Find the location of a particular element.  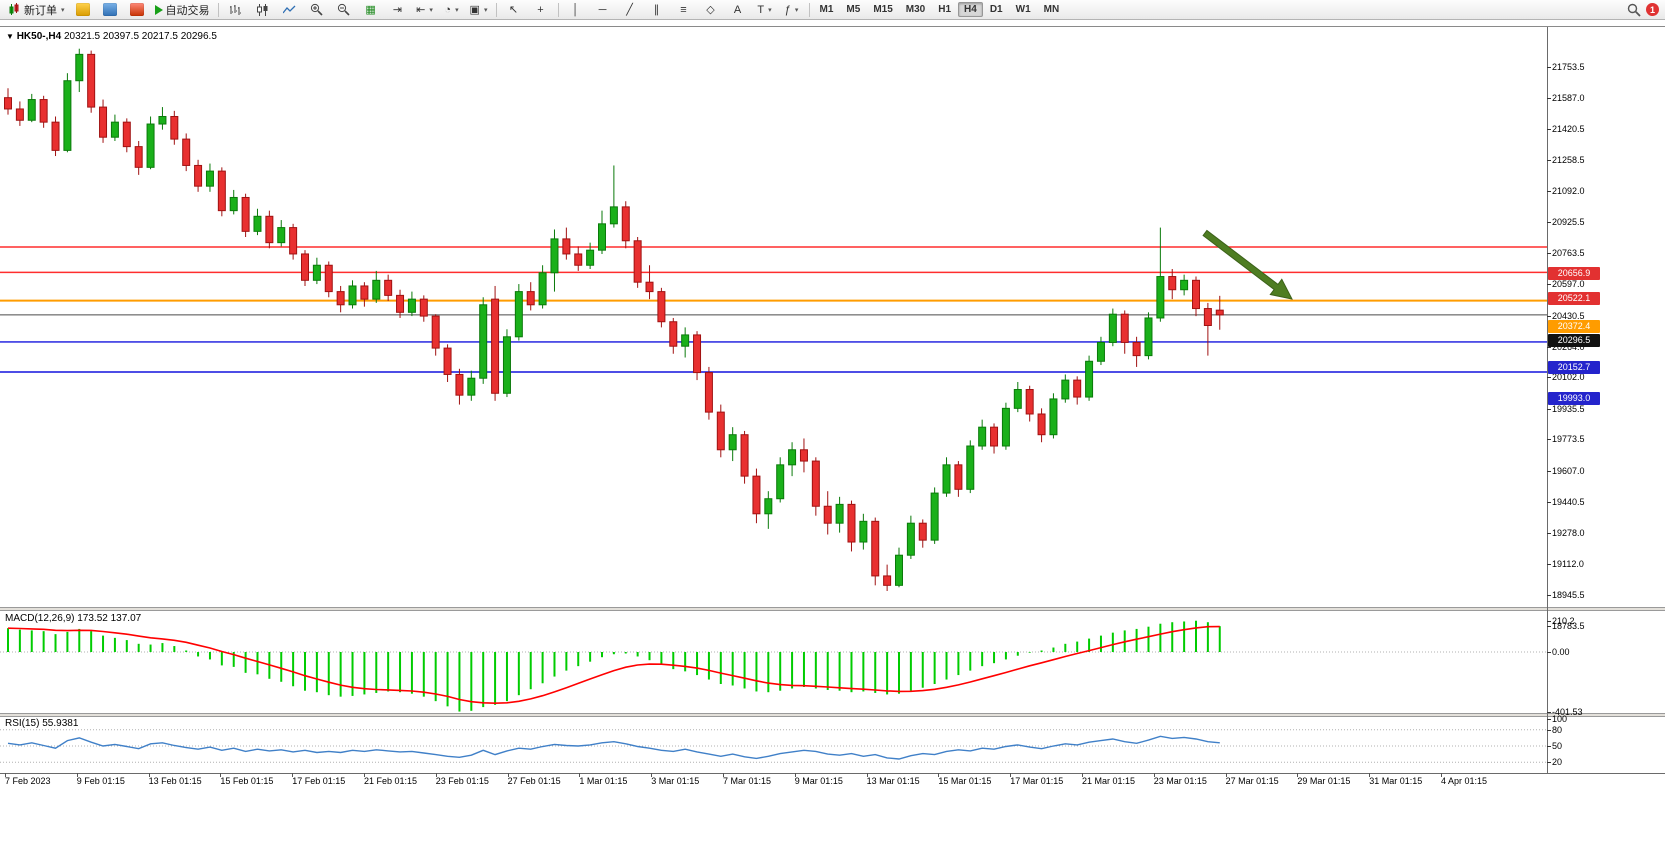

price-axis-label: 20925.5 is located at coordinates (1568, 222).